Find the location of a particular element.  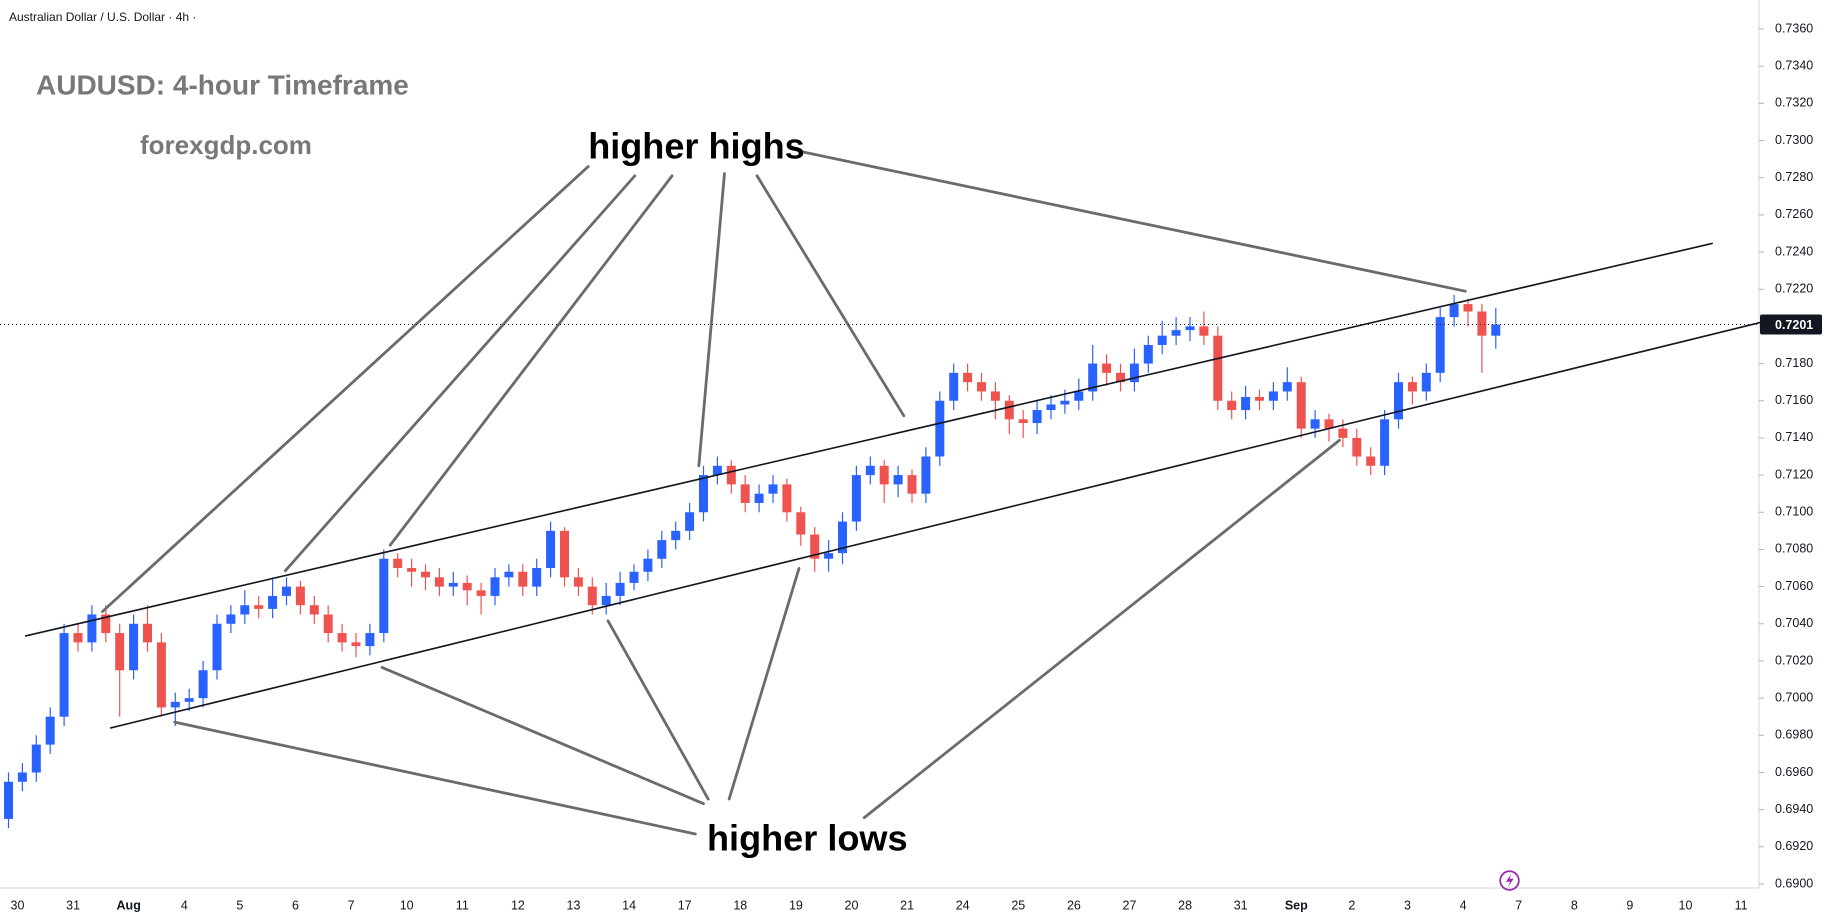

x-tick-label: 9 is located at coordinates (1629, 905).